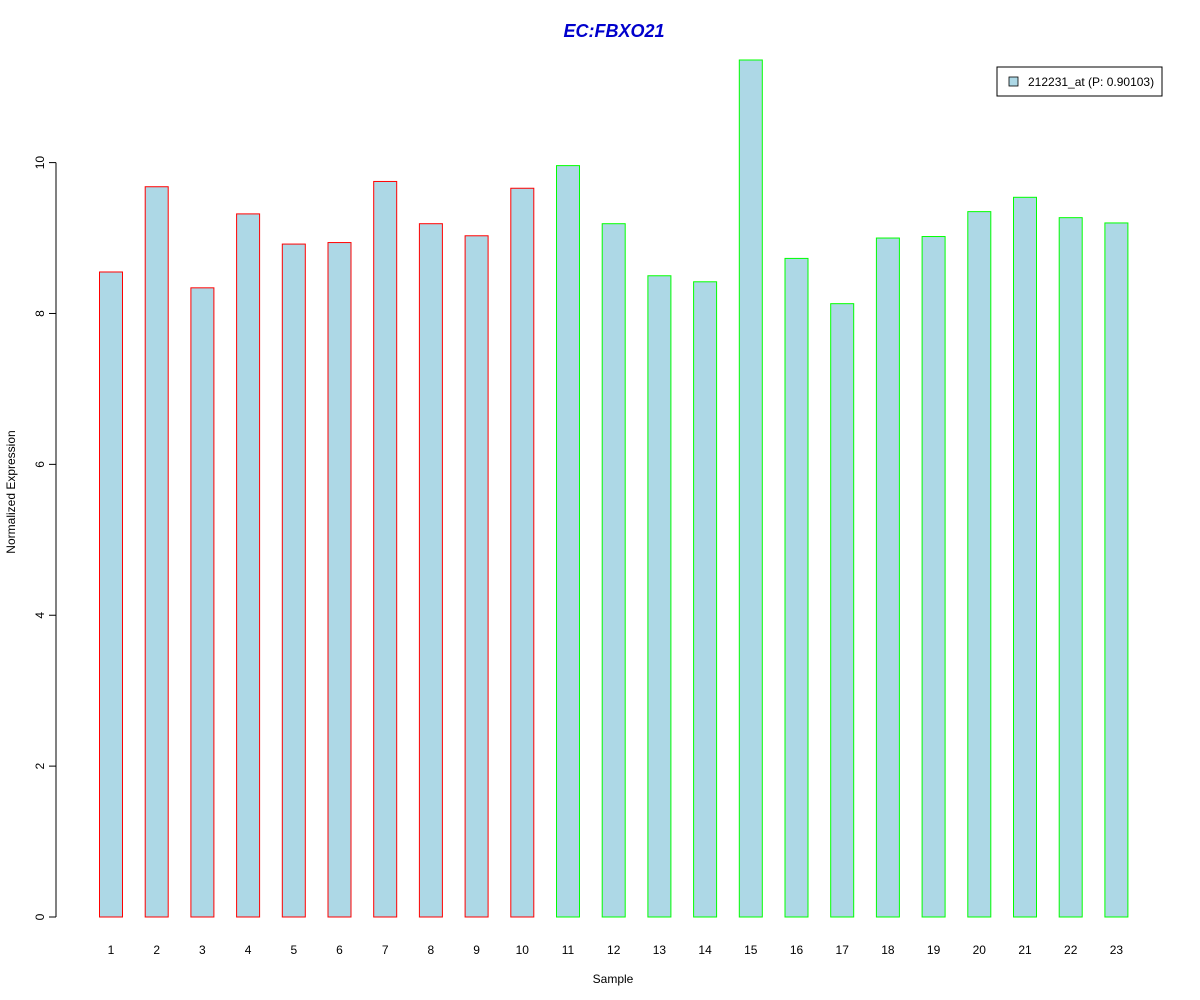 The image size is (1200, 1000). I want to click on x-tick-label: 21, so click(1025, 950).